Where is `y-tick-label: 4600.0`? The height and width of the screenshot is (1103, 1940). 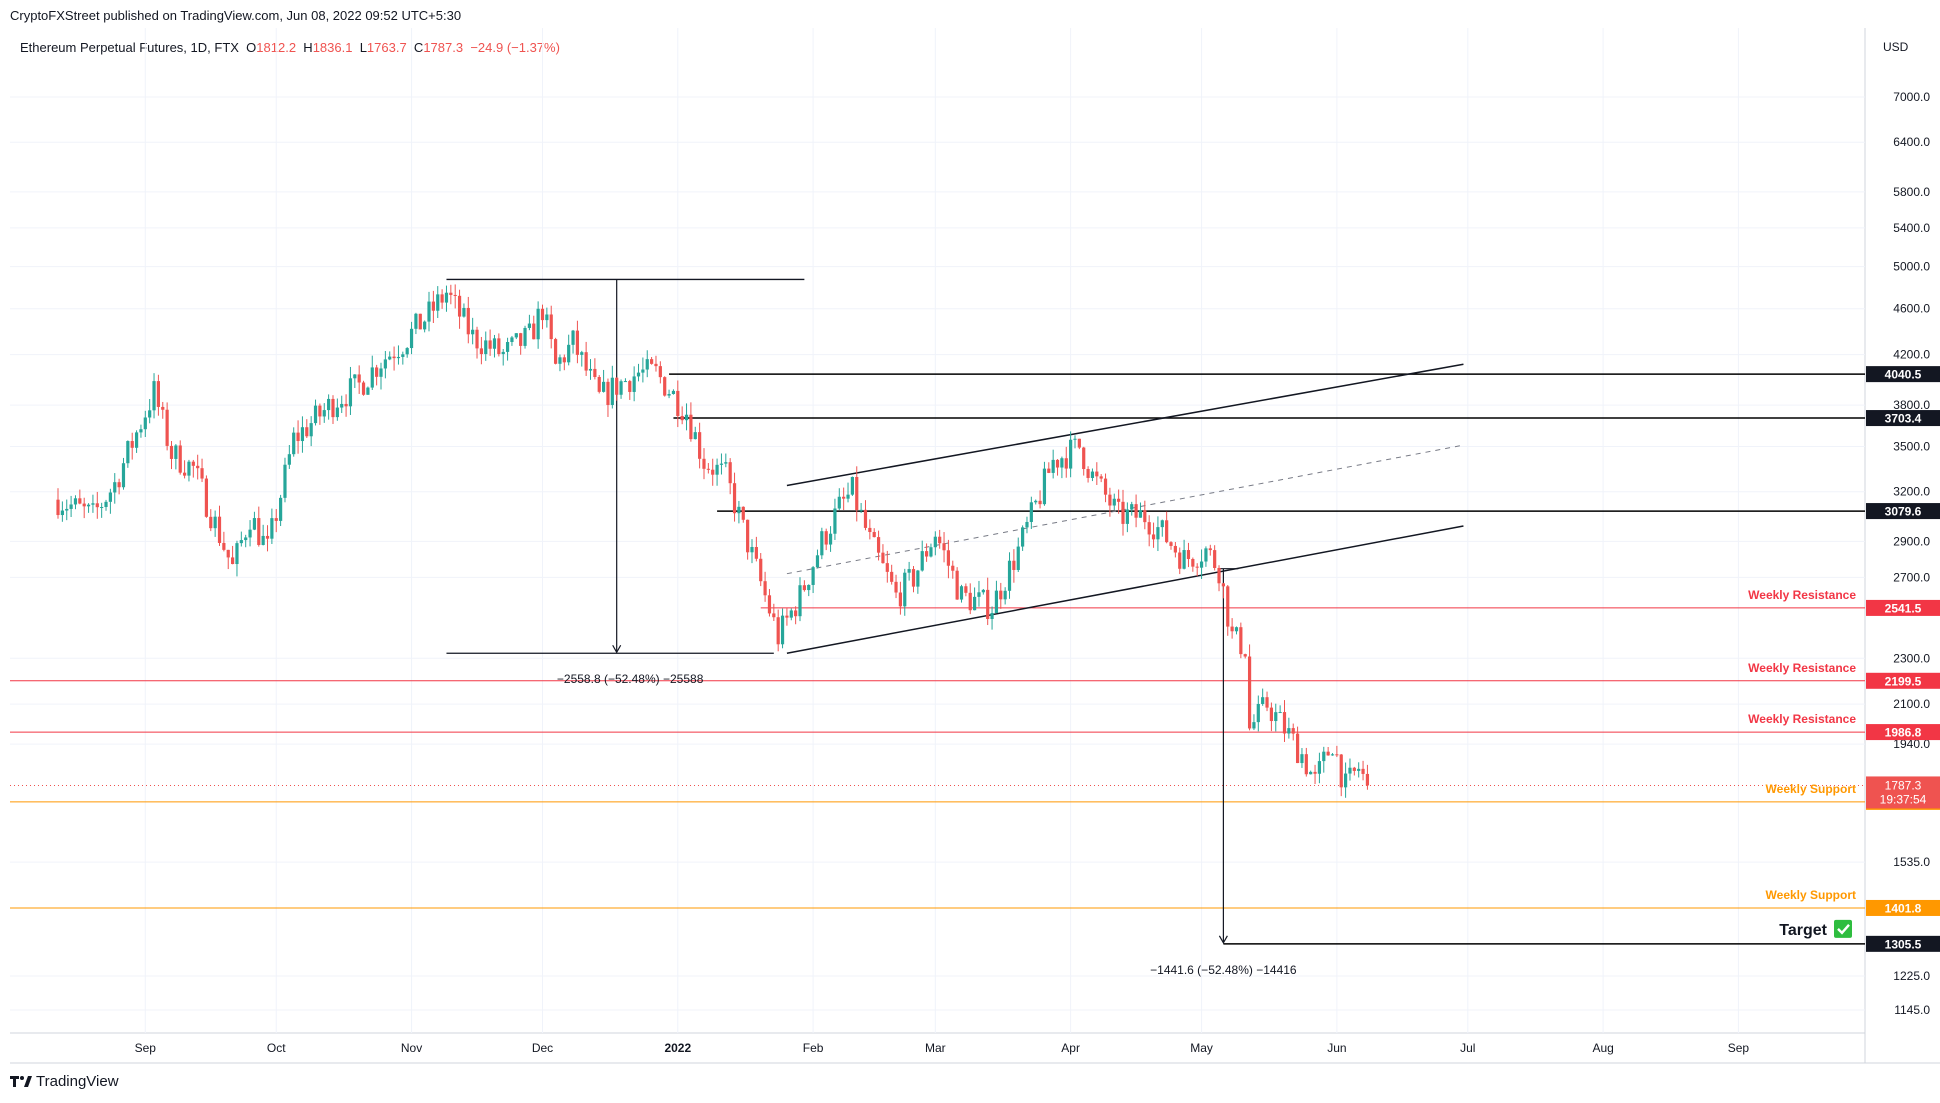
y-tick-label: 4600.0 is located at coordinates (1911, 309).